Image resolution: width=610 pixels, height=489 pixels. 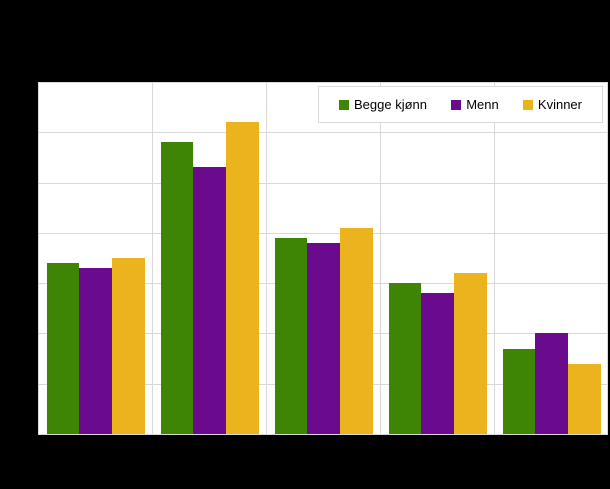 I want to click on legend: Begge kjønn Menn Kvinner, so click(x=460, y=104).